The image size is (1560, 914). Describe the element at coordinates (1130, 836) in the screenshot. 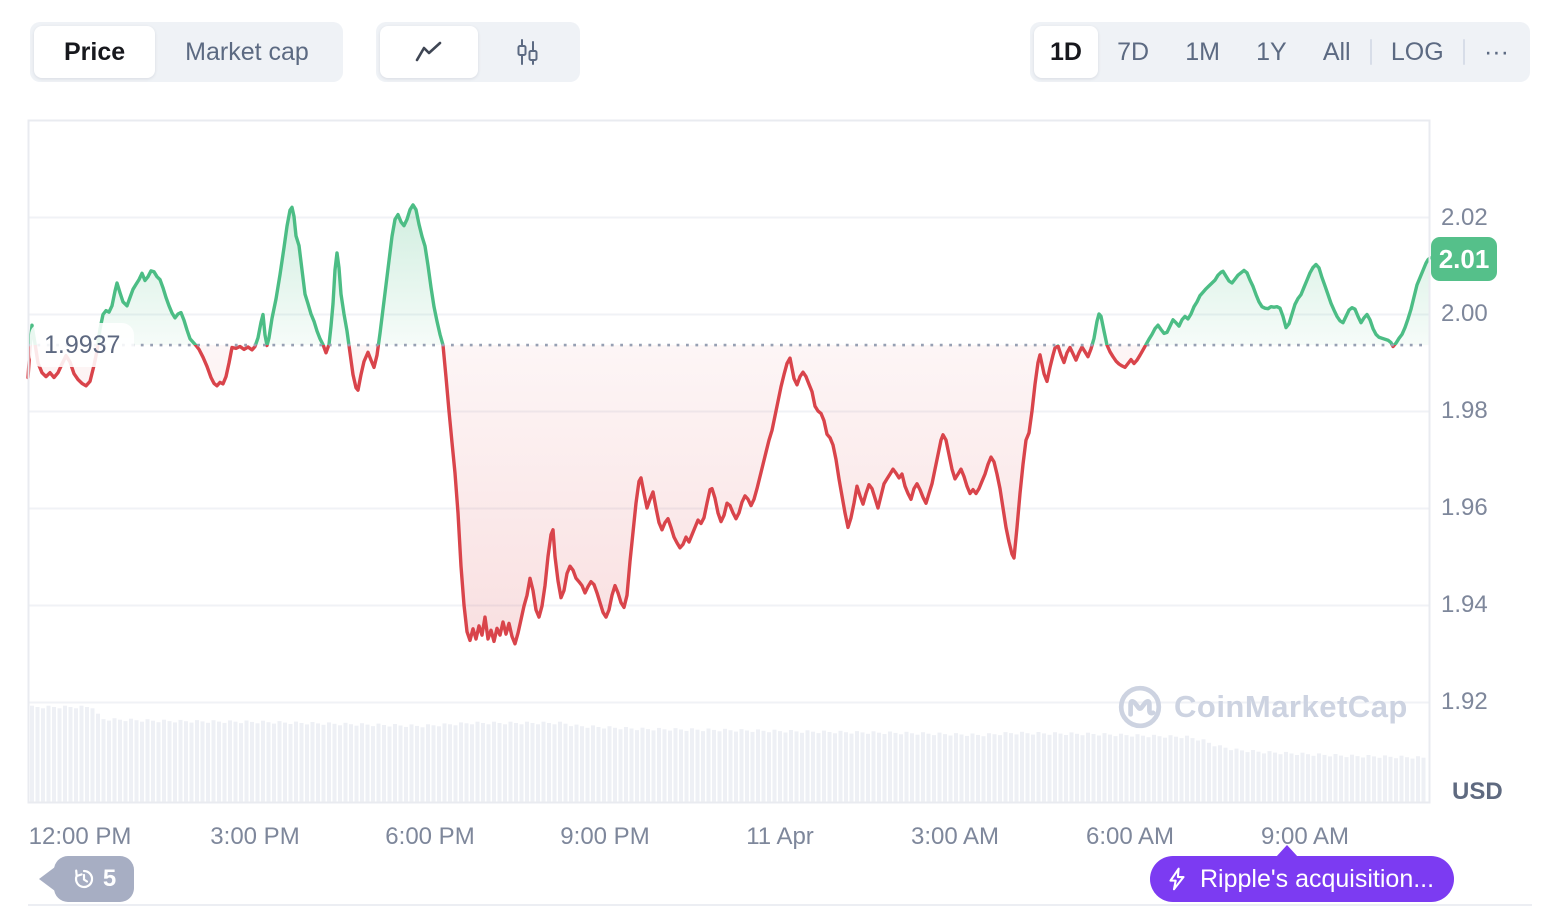

I see `x-tick-label: 6:00 AM` at that location.